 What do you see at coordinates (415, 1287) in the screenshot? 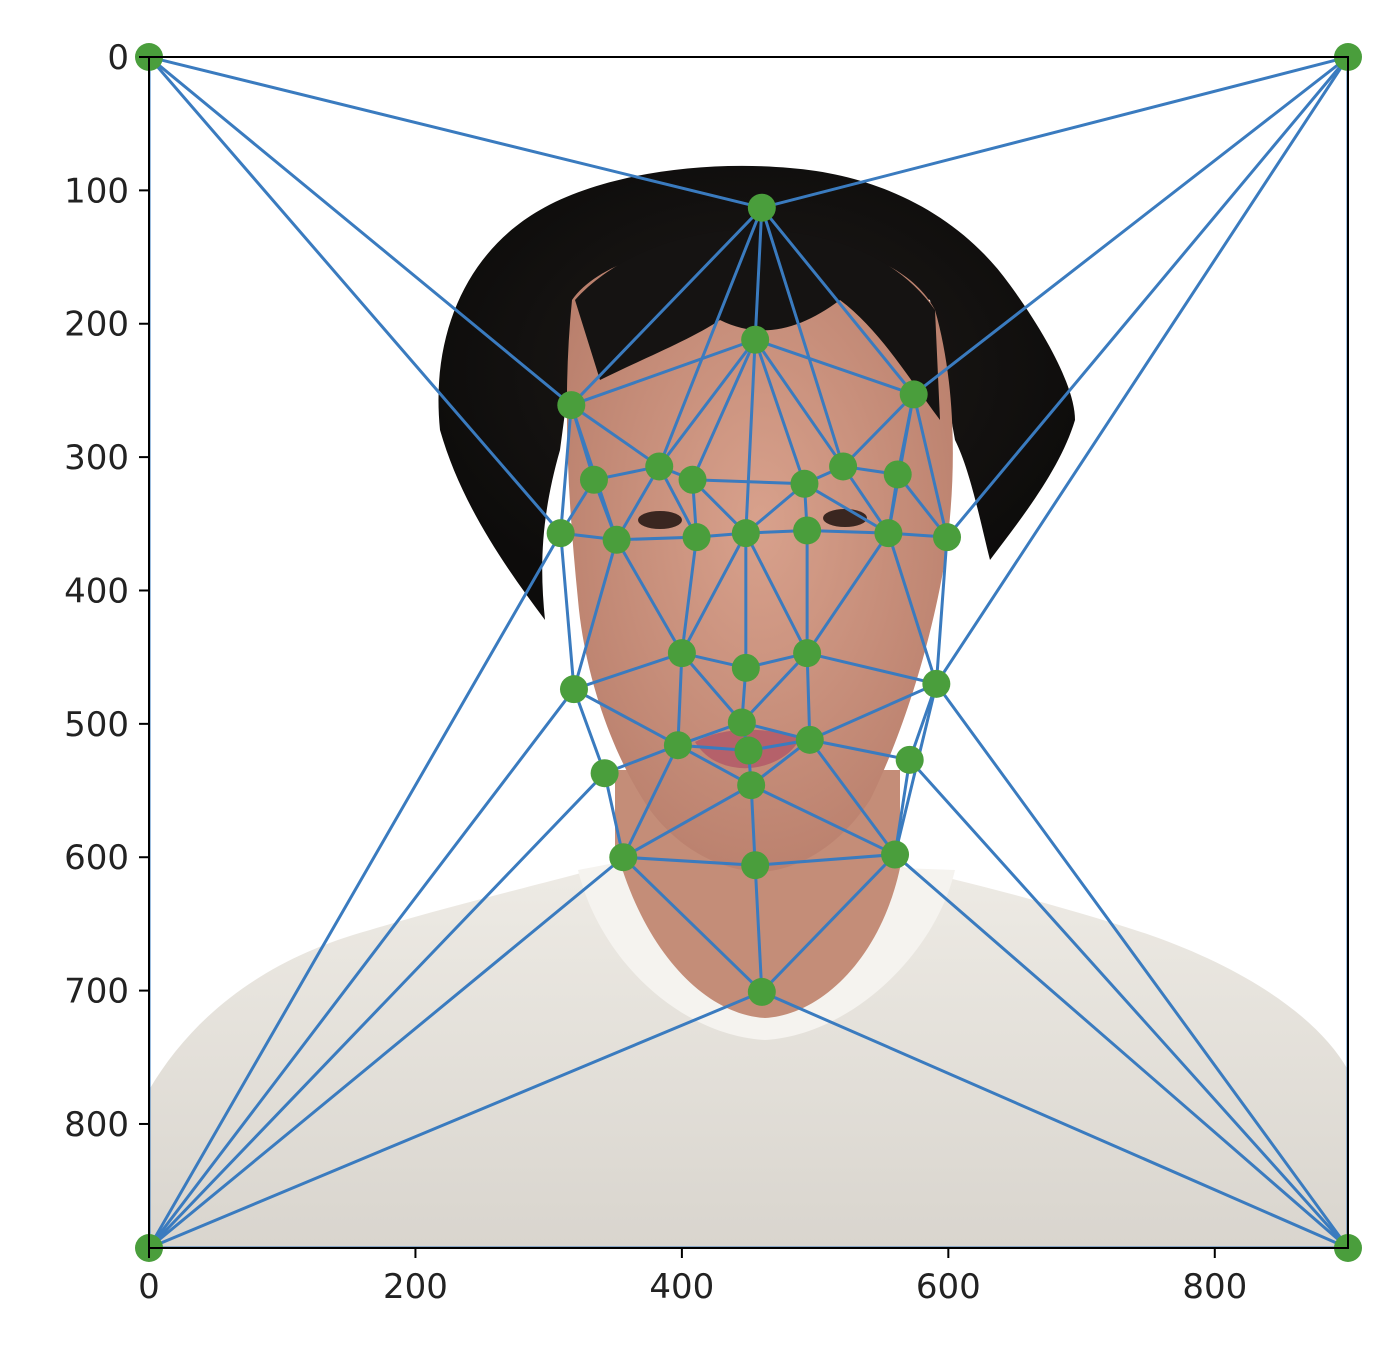
I see `x-tick-label: 200` at bounding box center [415, 1287].